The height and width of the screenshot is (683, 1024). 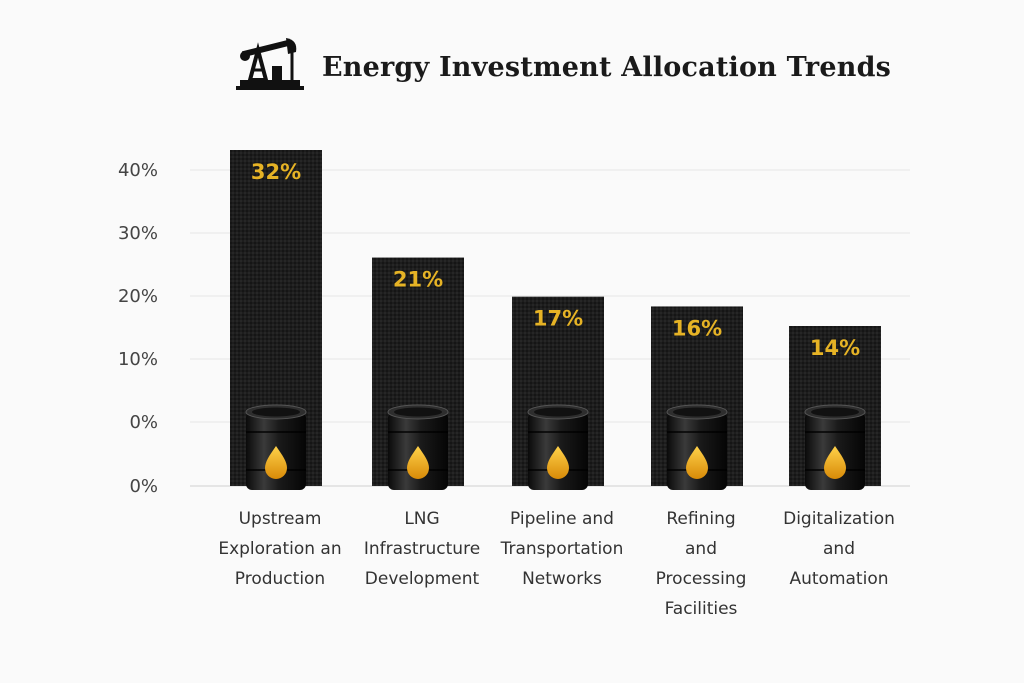 I want to click on chart-title: Energy Investment Allocation Trends, so click(x=606, y=67).